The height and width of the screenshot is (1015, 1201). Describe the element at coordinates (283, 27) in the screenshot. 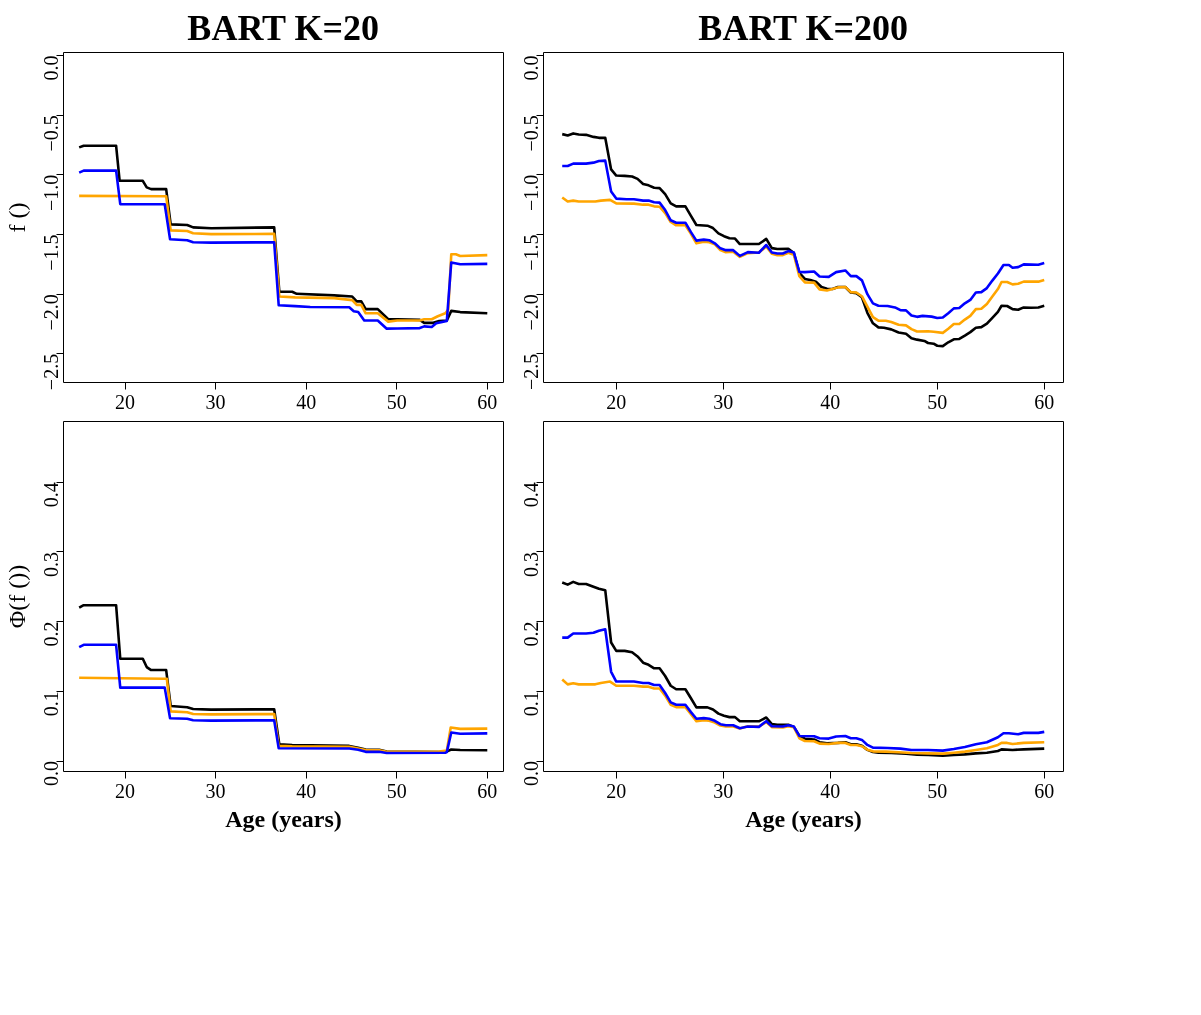

I see `chart-title: BART K=20` at that location.